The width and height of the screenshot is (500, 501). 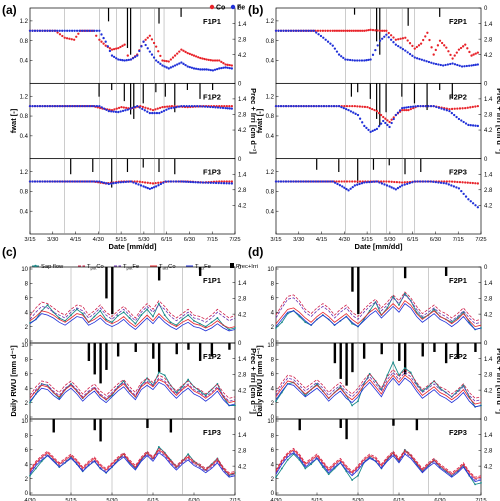 I want to click on legend-label-tpot-co: TpotCo, so click(x=95, y=267).